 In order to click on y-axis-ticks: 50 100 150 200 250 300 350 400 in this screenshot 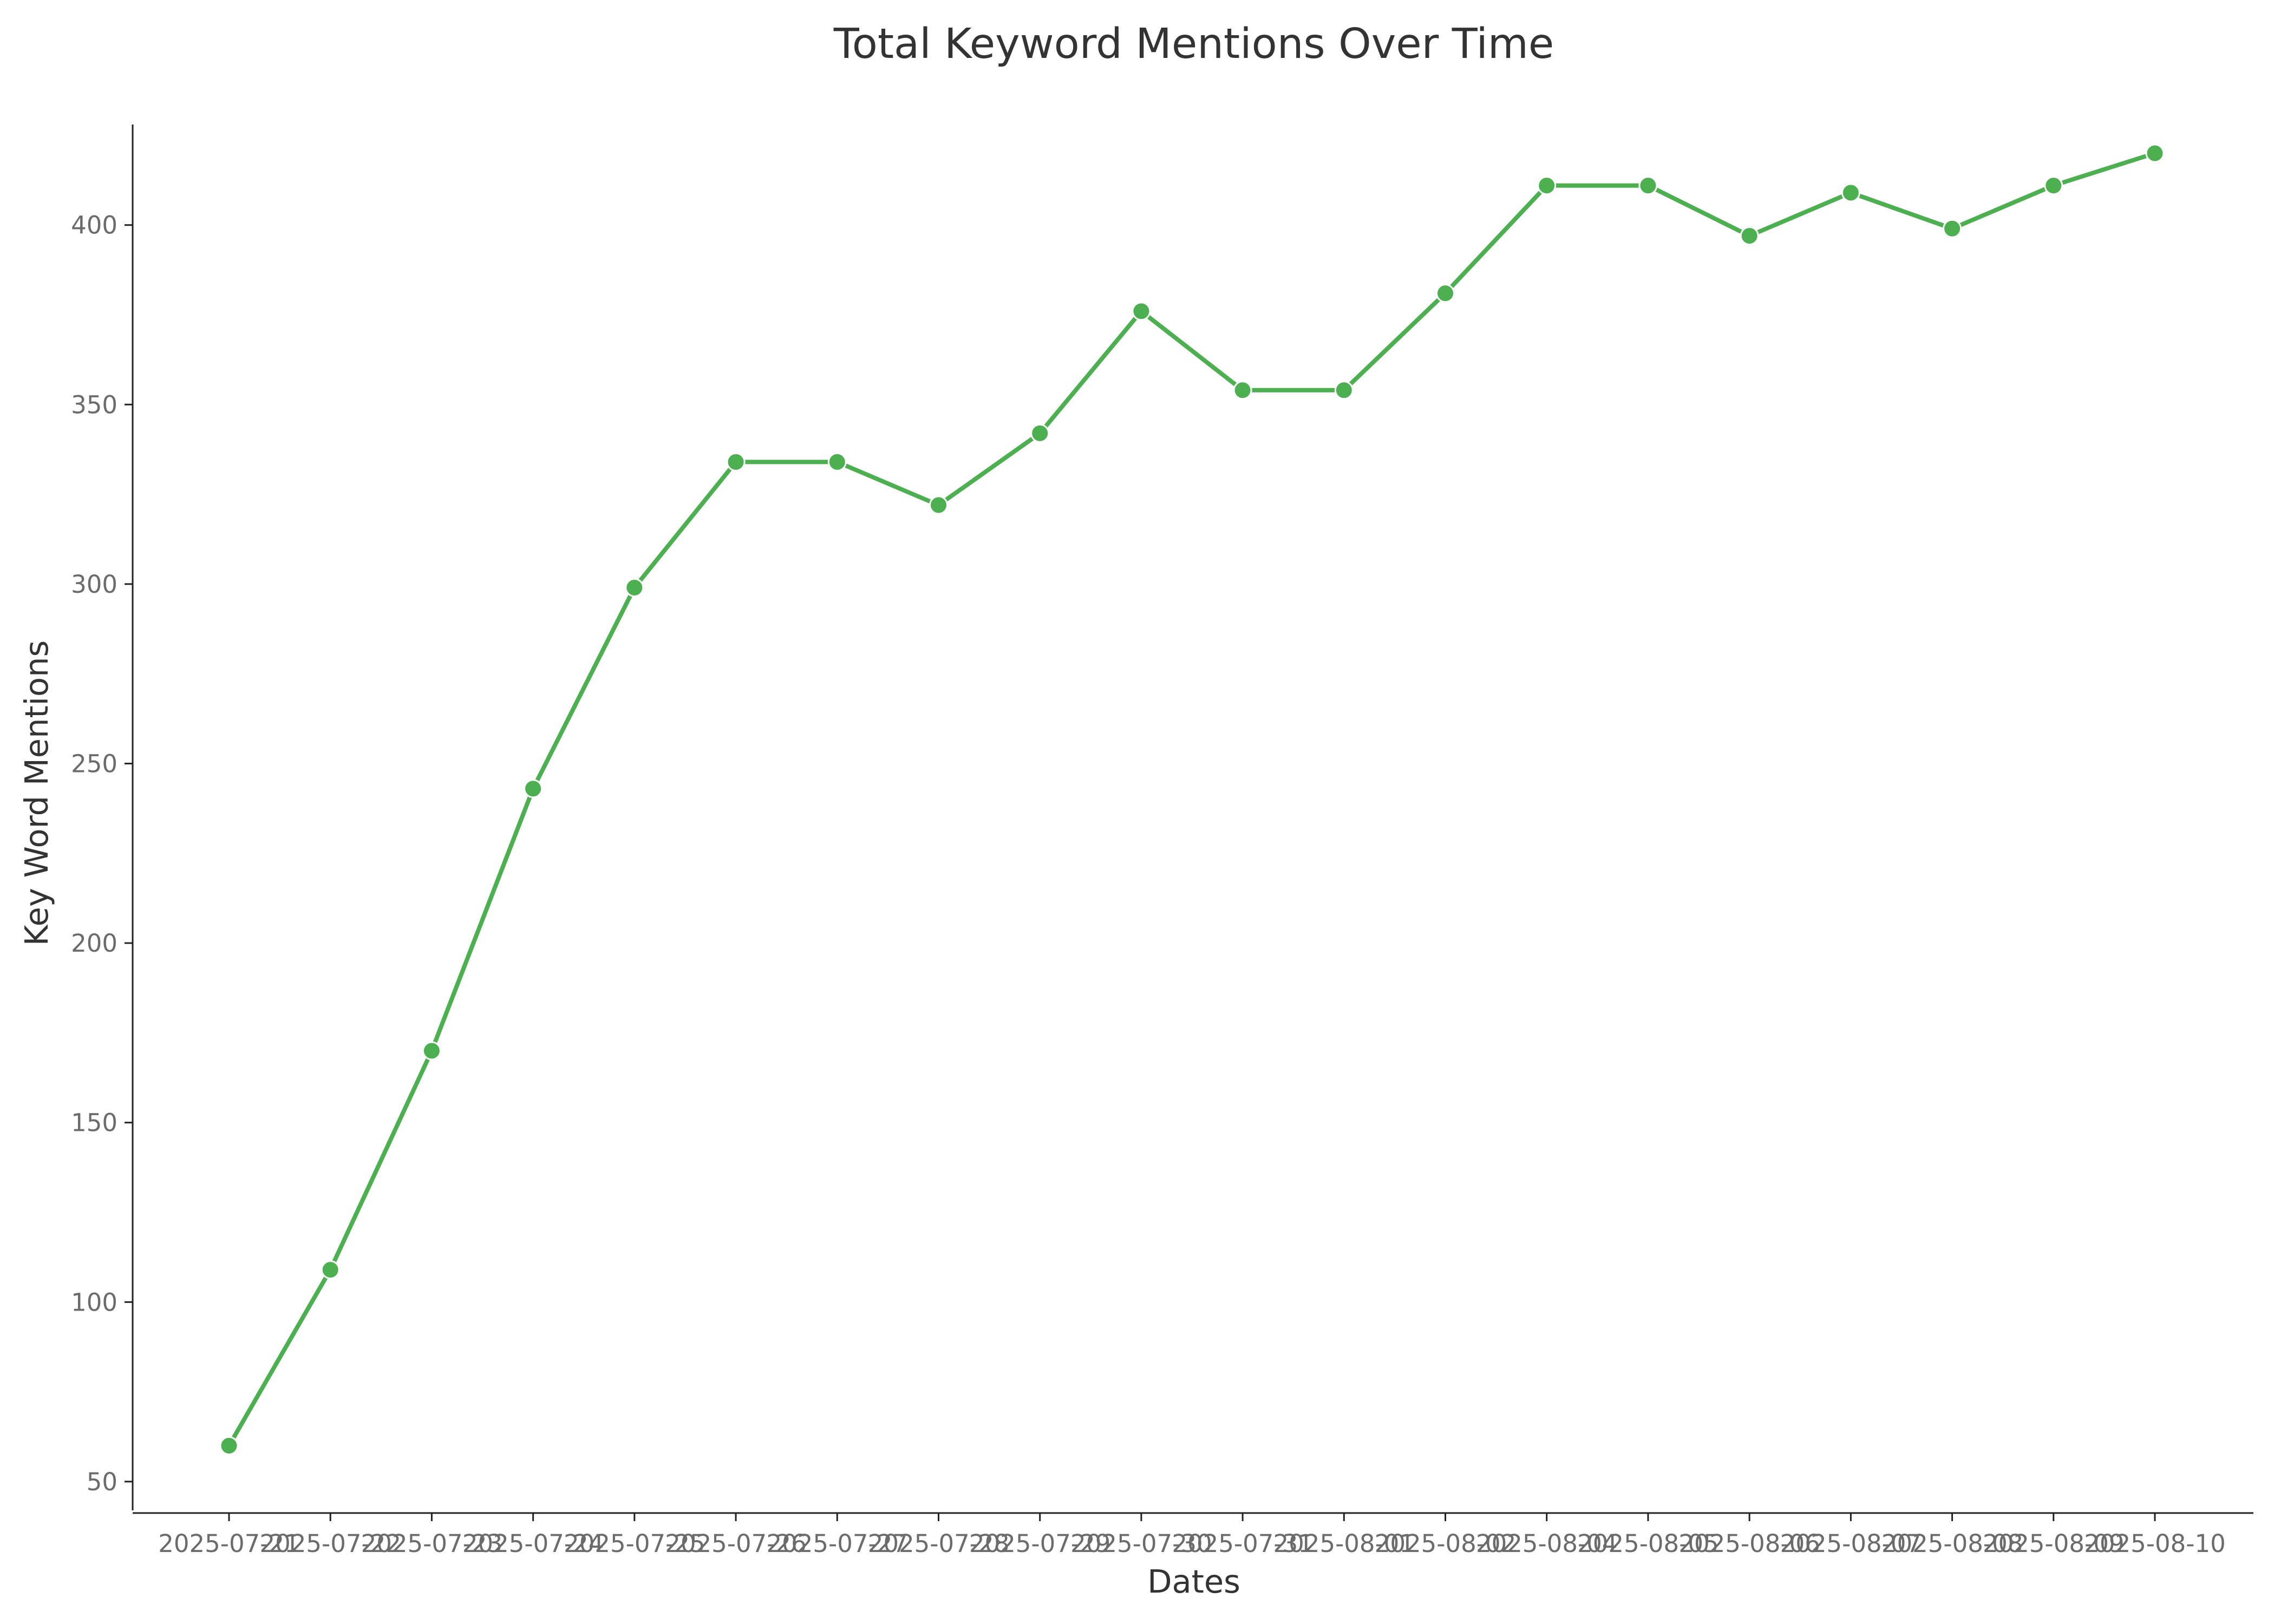, I will do `click(102, 854)`.